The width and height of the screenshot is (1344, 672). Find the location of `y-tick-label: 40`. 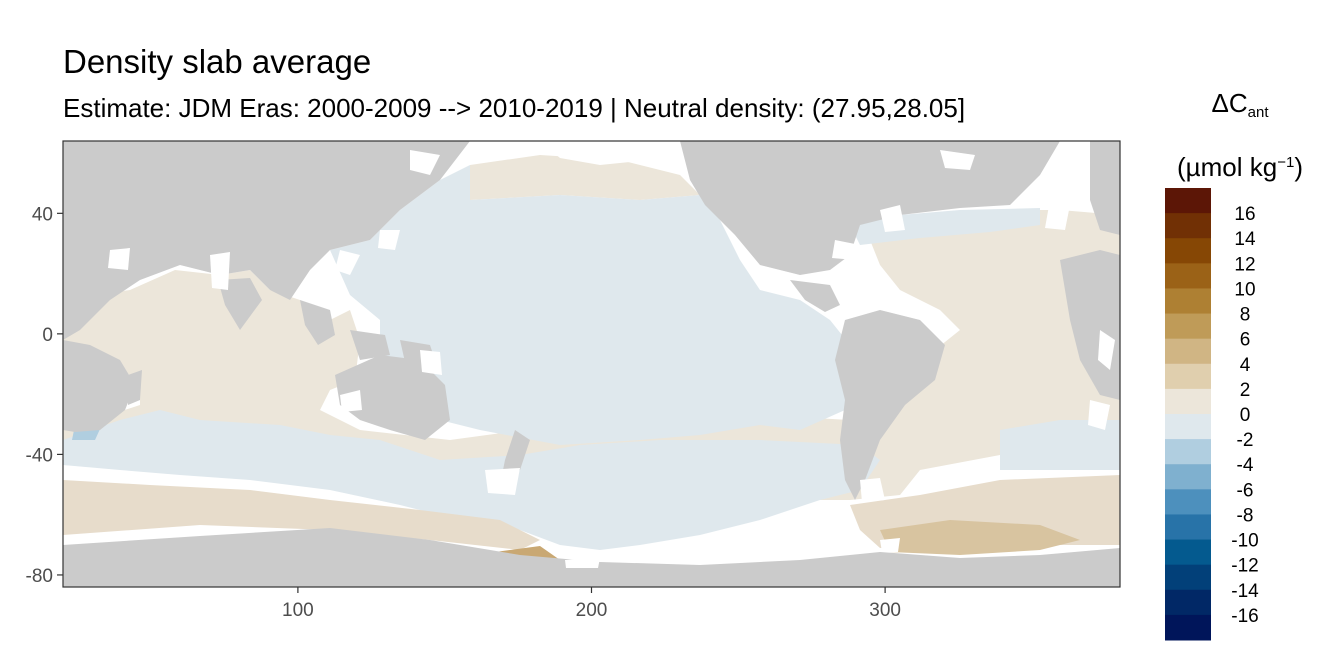

y-tick-label: 40 is located at coordinates (42, 214).